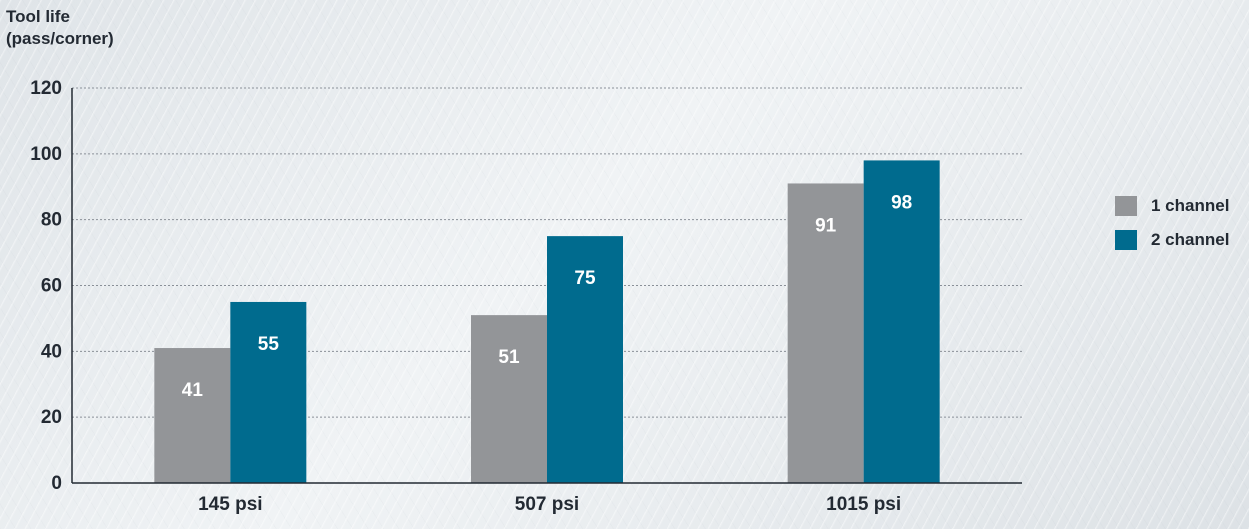 The image size is (1249, 529). Describe the element at coordinates (1190, 205) in the screenshot. I see `legend-label-1-channel: 1 channel` at that location.